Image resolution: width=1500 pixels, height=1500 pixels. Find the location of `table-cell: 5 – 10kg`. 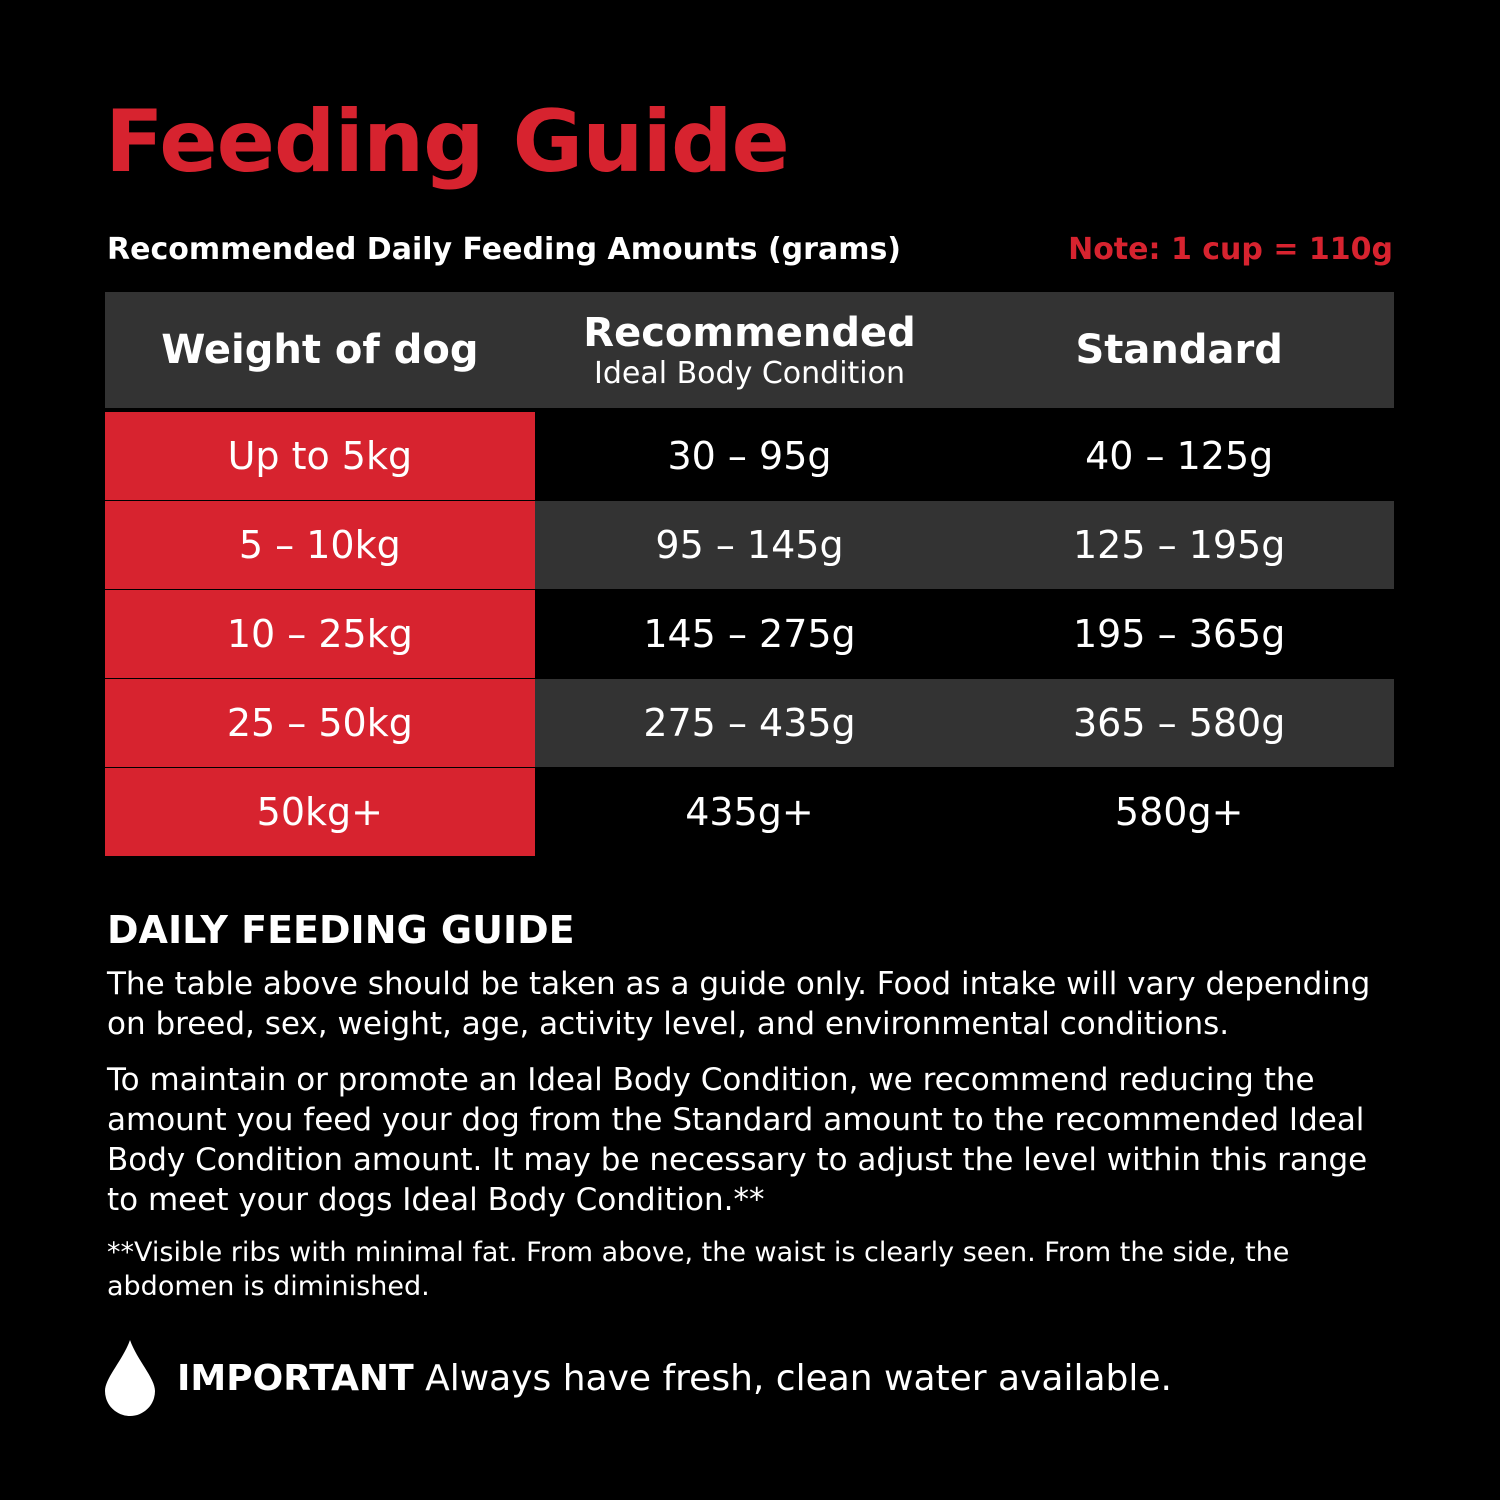

table-cell: 5 – 10kg is located at coordinates (320, 545).